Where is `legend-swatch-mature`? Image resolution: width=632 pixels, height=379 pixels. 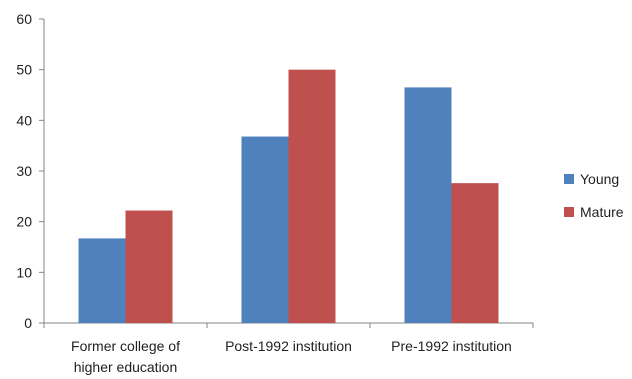
legend-swatch-mature is located at coordinates (569, 212).